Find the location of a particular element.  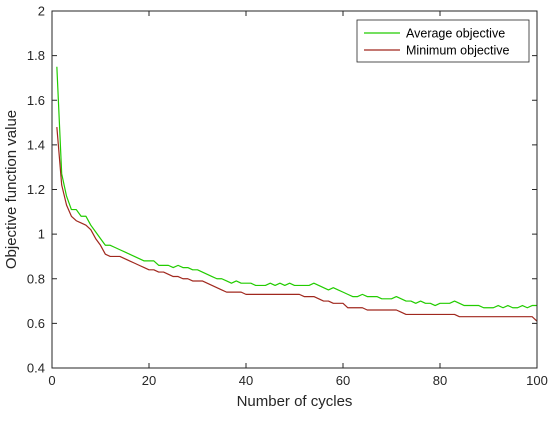

legend-box is located at coordinates (443, 41).